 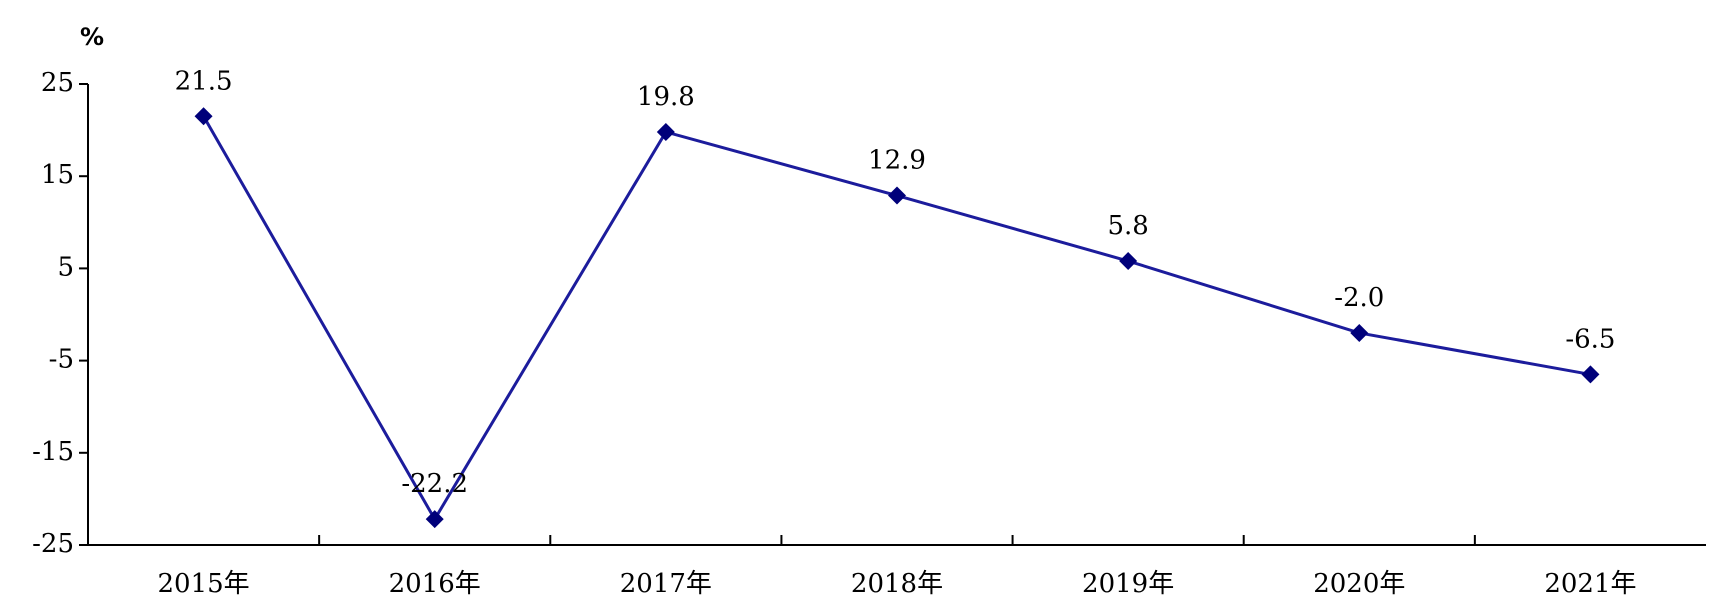 What do you see at coordinates (53, 452) in the screenshot?
I see `y-tick-label: -15` at bounding box center [53, 452].